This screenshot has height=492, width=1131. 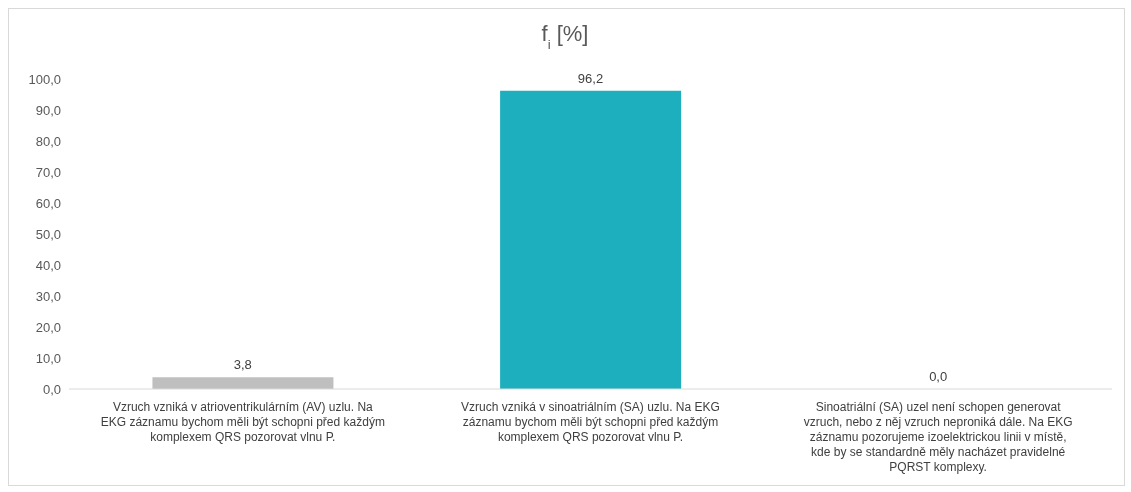 I want to click on data-label: 96,2, so click(x=590, y=78).